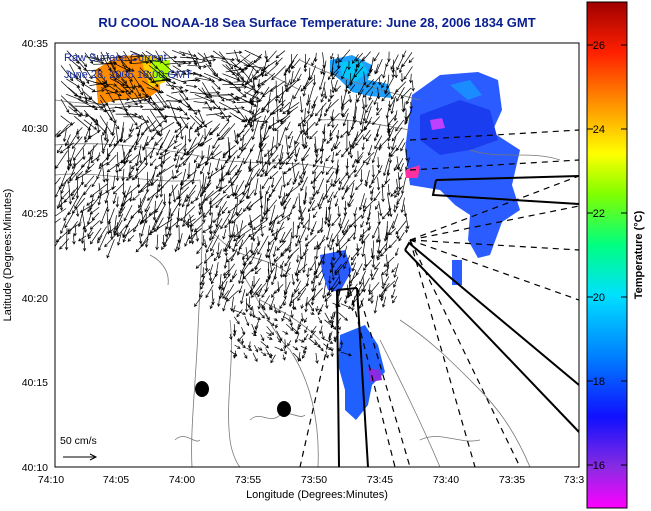 Image resolution: width=651 pixels, height=511 pixels. Describe the element at coordinates (115, 58) in the screenshot. I see `legend-line-1: Raw Surface Current` at that location.